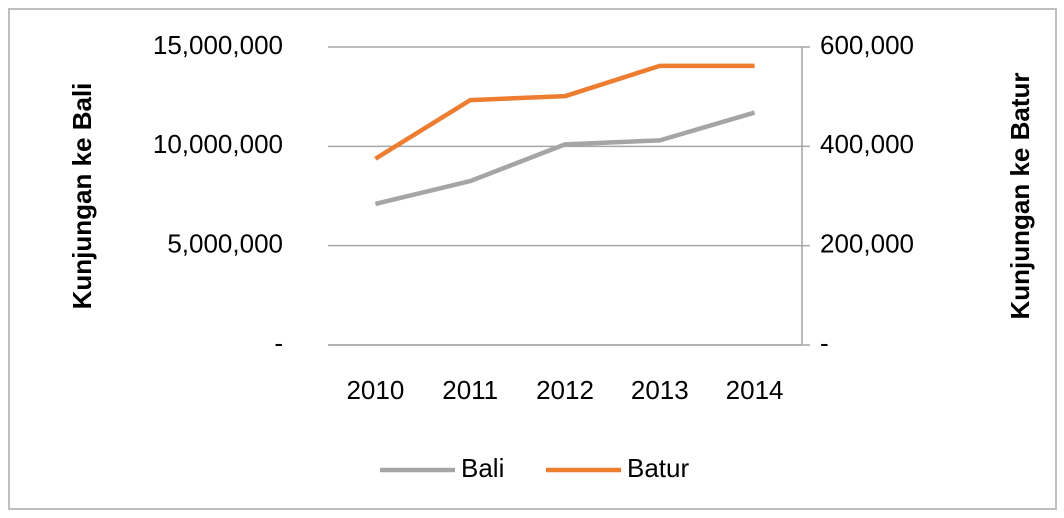 The image size is (1064, 518). I want to click on y-axis-title: Kunjungan ke Bali, so click(82, 196).